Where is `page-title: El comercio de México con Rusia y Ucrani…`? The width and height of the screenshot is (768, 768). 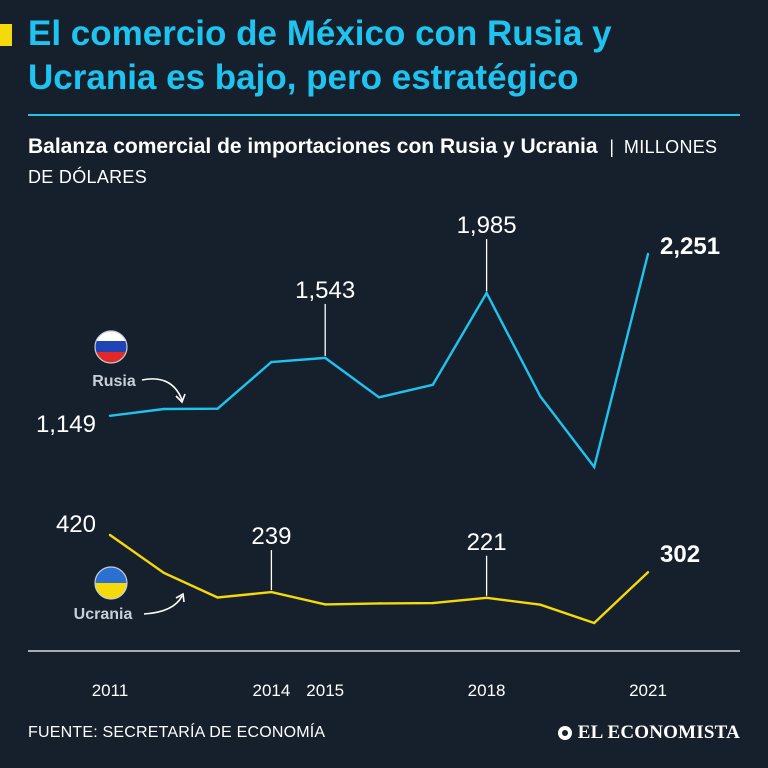 page-title: El comercio de México con Rusia y Ucrani… is located at coordinates (320, 55).